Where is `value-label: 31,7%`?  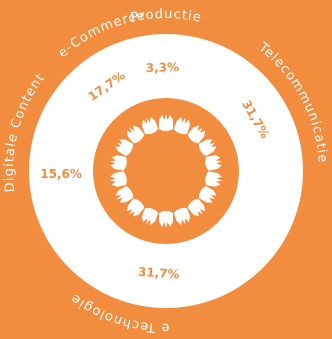 value-label: 31,7% is located at coordinates (159, 273).